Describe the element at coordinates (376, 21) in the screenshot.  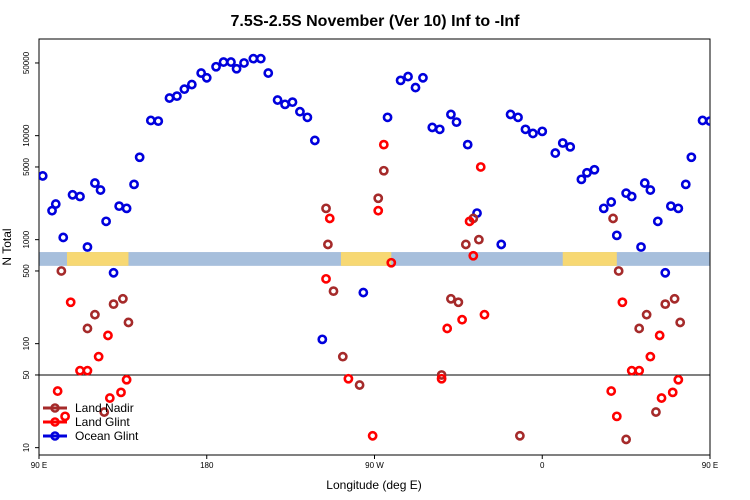
I see `chart-title: 7.5S-2.5S November (Ver 10) Inf to -Inf` at that location.